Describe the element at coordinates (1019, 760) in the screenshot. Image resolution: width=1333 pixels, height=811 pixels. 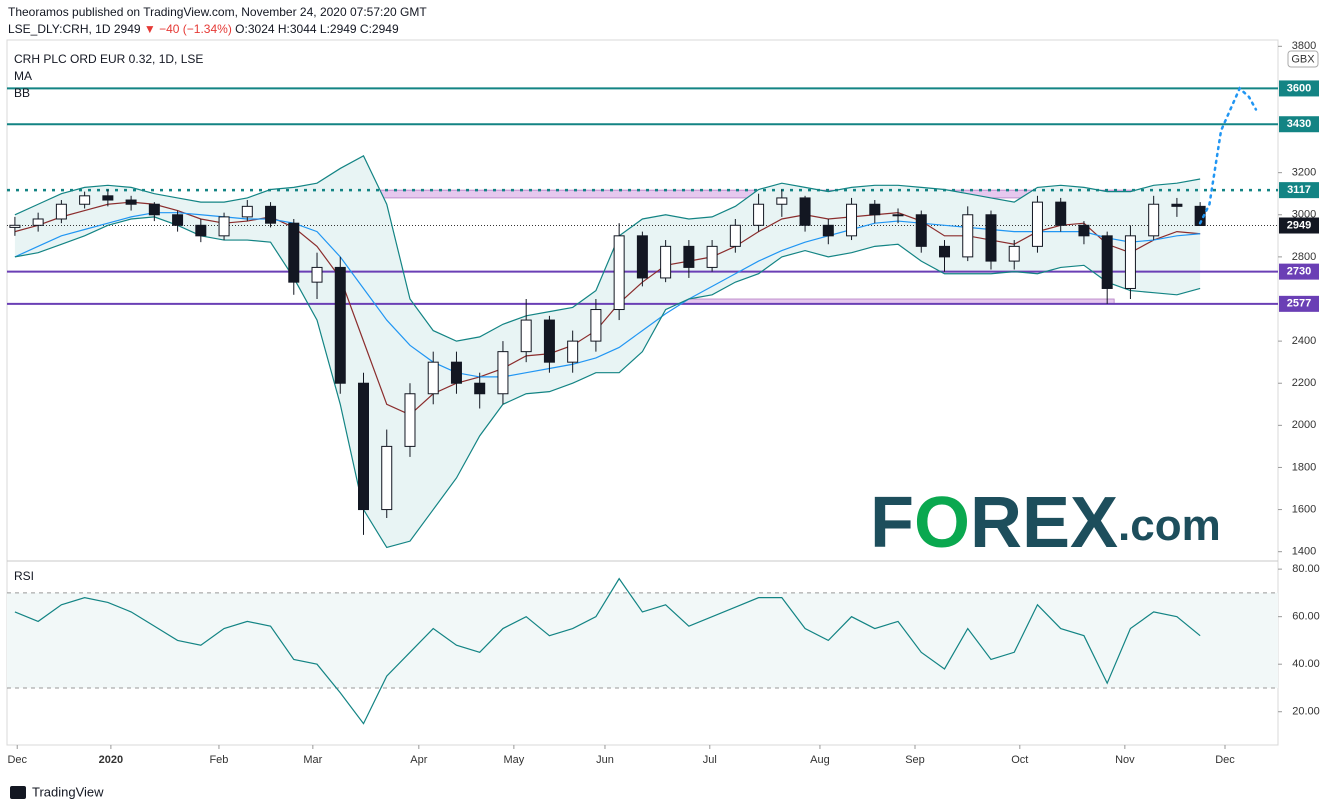
I see `x-tick-label: Oct` at that location.